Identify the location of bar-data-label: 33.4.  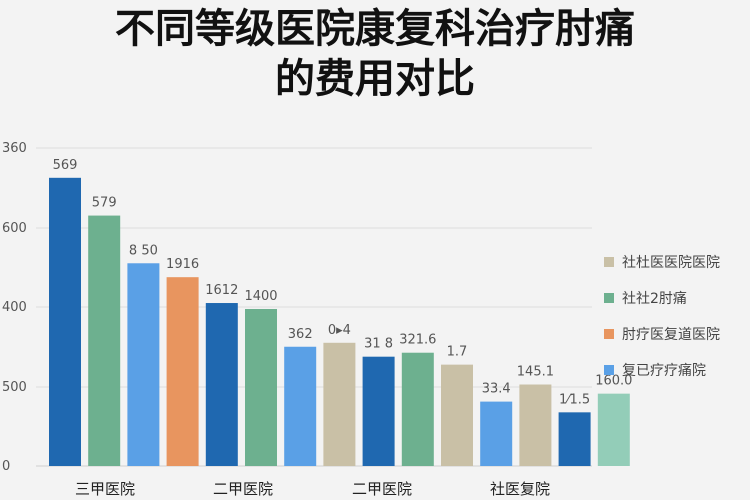
(496, 389).